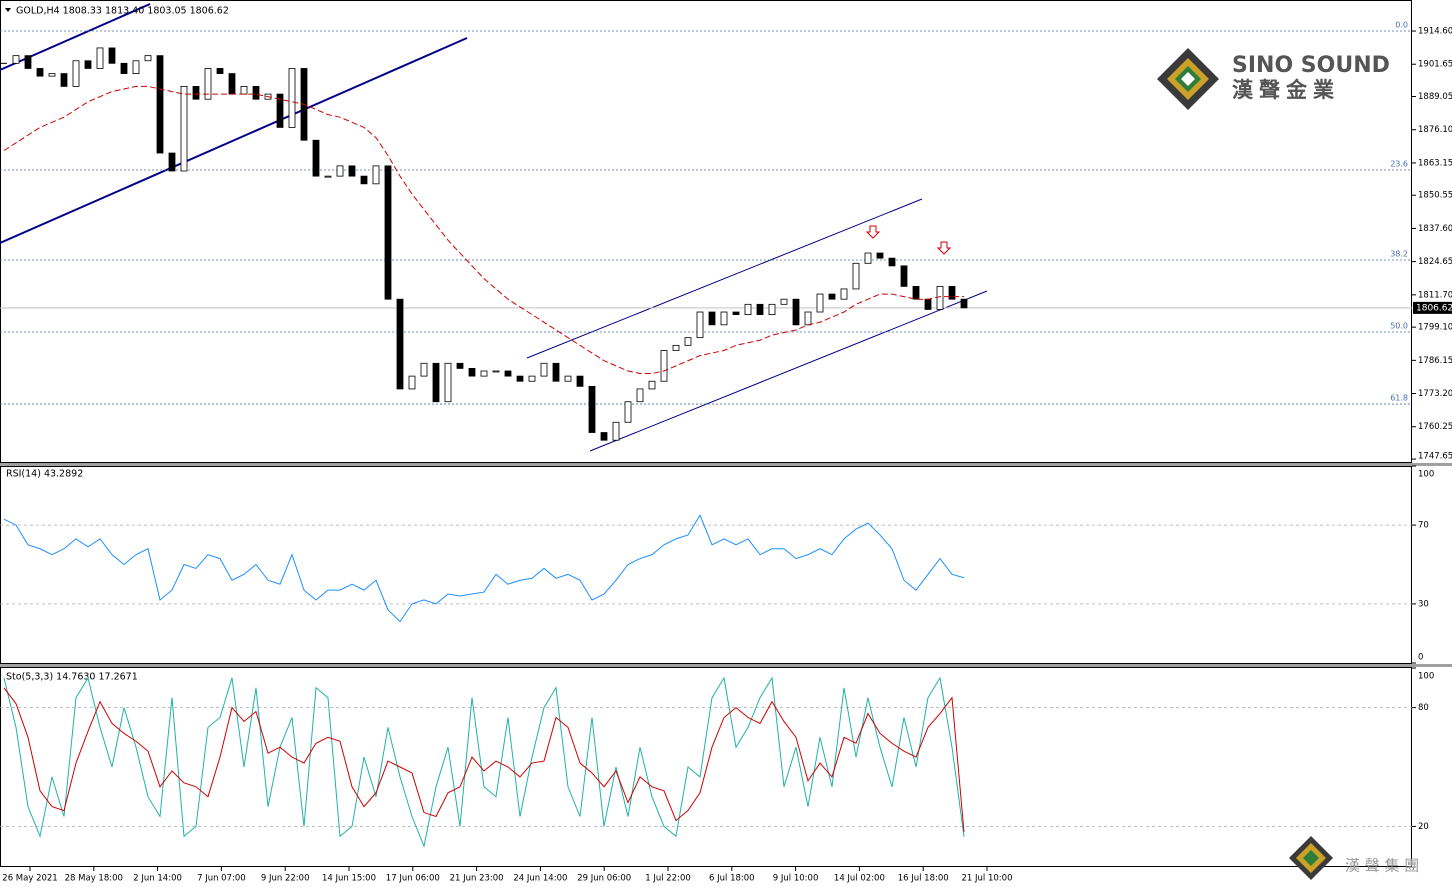  Describe the element at coordinates (1435, 262) in the screenshot. I see `y-tick-label: 1824.65` at that location.